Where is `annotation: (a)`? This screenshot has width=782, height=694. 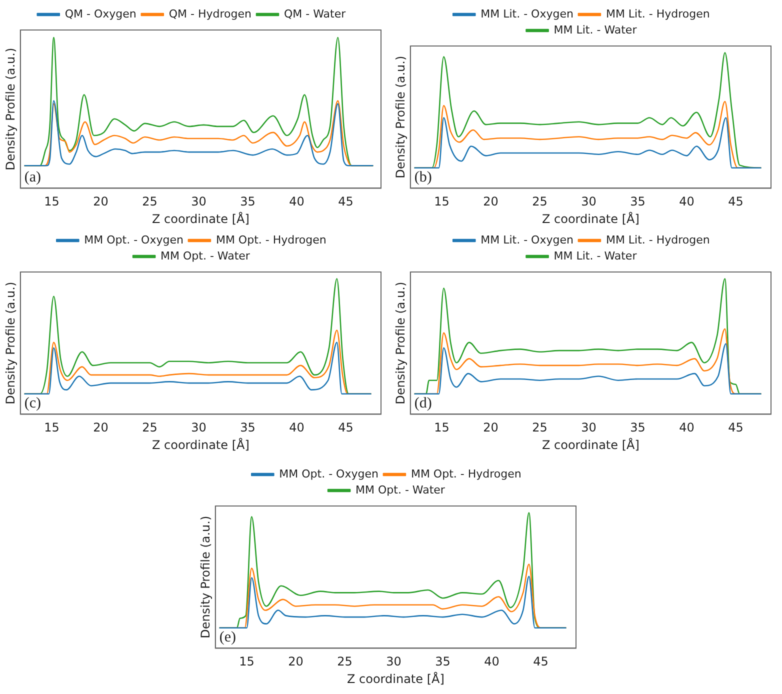 annotation: (a) is located at coordinates (33, 178).